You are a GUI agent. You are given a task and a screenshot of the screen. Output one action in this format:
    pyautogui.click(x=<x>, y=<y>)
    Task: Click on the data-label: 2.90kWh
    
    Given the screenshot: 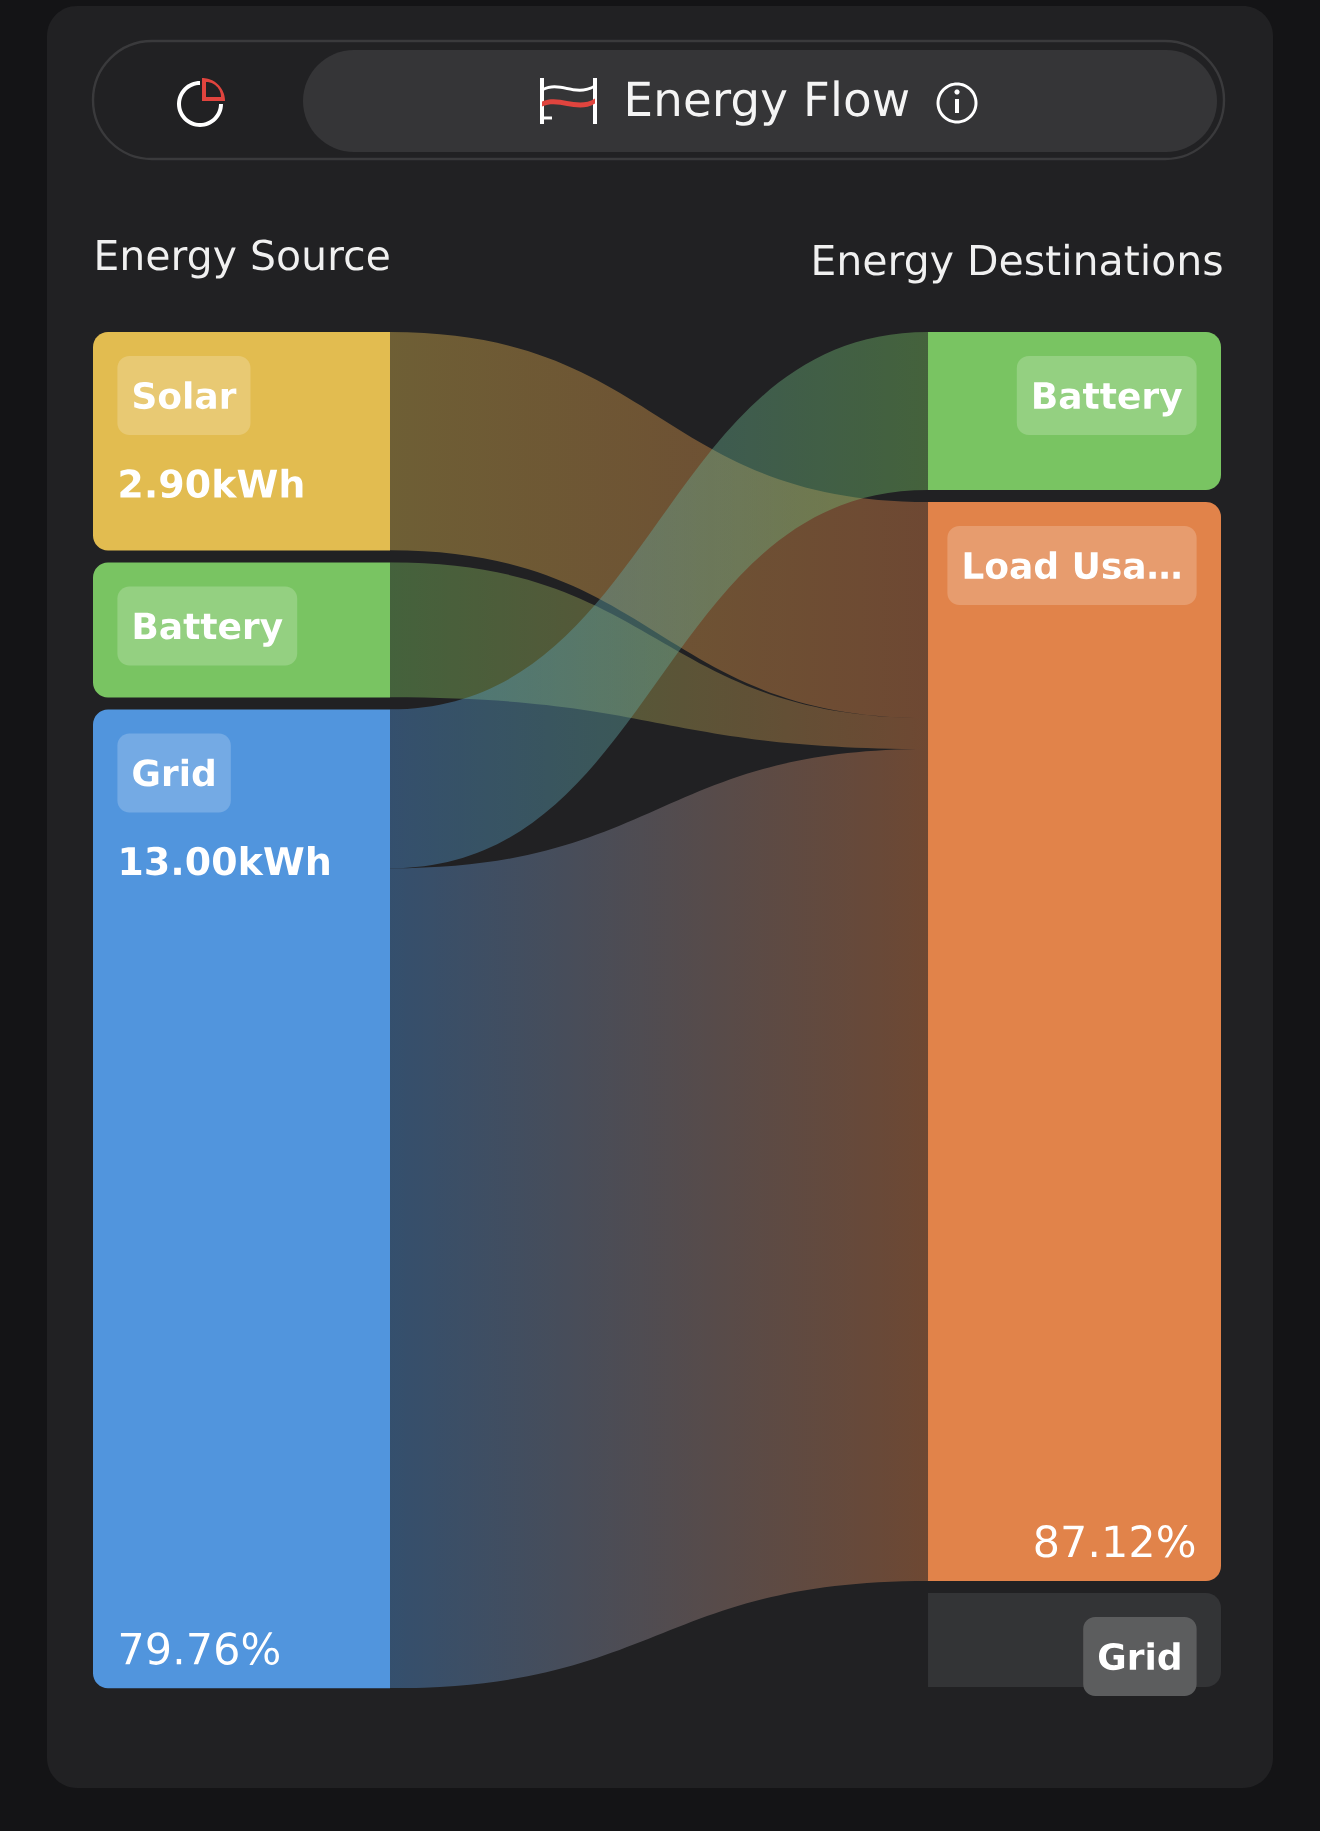 What is the action you would take?
    pyautogui.click(x=211, y=483)
    